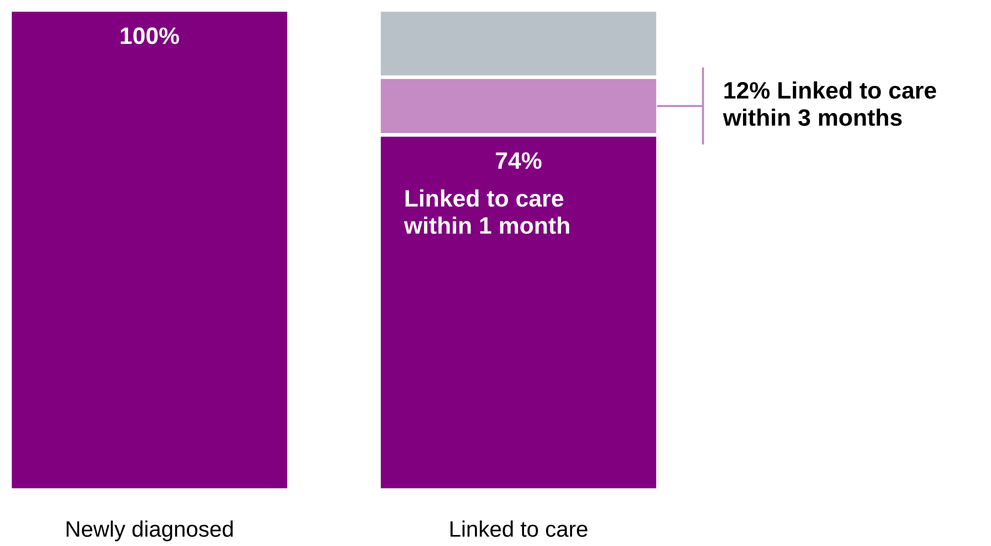 This screenshot has height=546, width=991. What do you see at coordinates (519, 528) in the screenshot?
I see `x-tick-label: Linked to care` at bounding box center [519, 528].